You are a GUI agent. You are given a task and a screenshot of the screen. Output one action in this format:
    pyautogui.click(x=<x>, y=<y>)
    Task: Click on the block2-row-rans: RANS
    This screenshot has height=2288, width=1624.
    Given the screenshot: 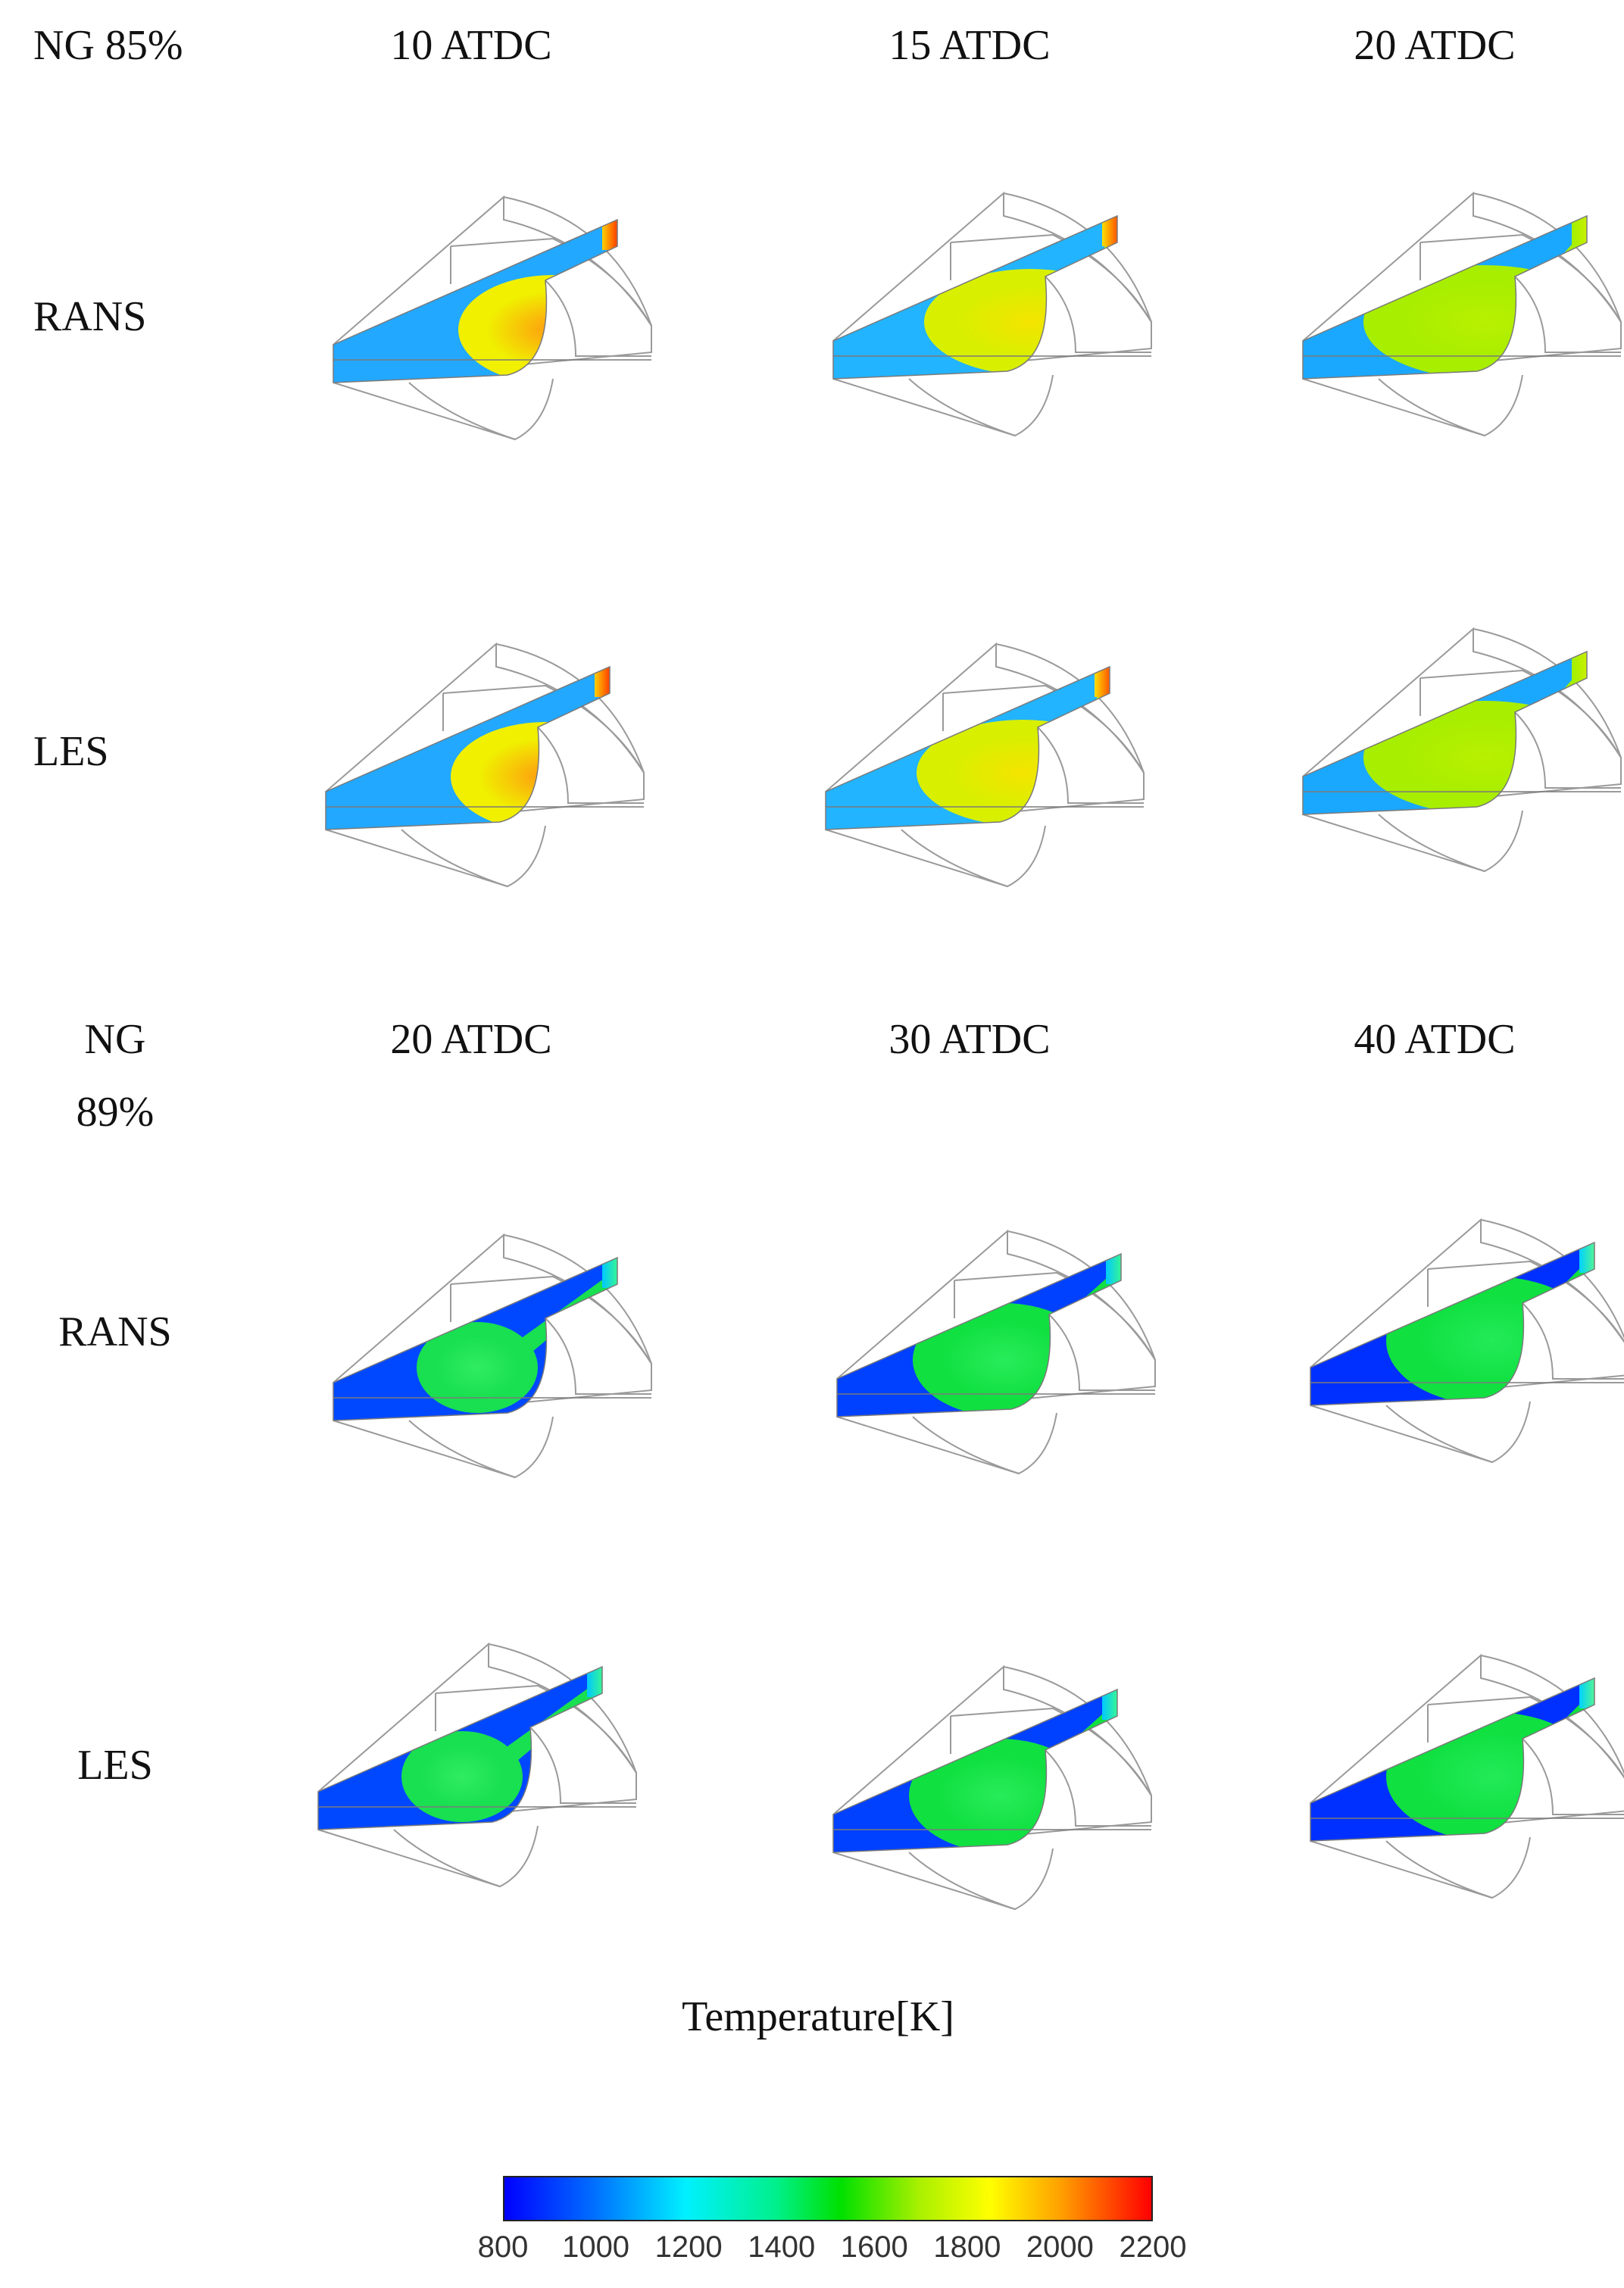 What is the action you would take?
    pyautogui.click(x=115, y=1331)
    